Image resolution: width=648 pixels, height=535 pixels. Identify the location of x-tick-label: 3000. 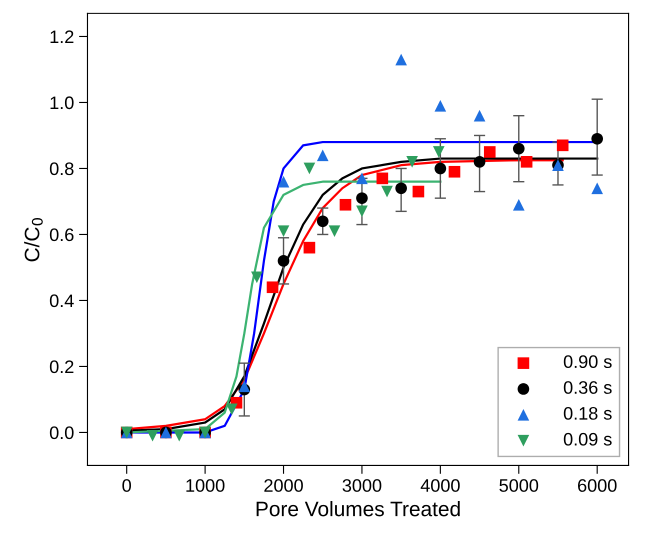
(362, 485).